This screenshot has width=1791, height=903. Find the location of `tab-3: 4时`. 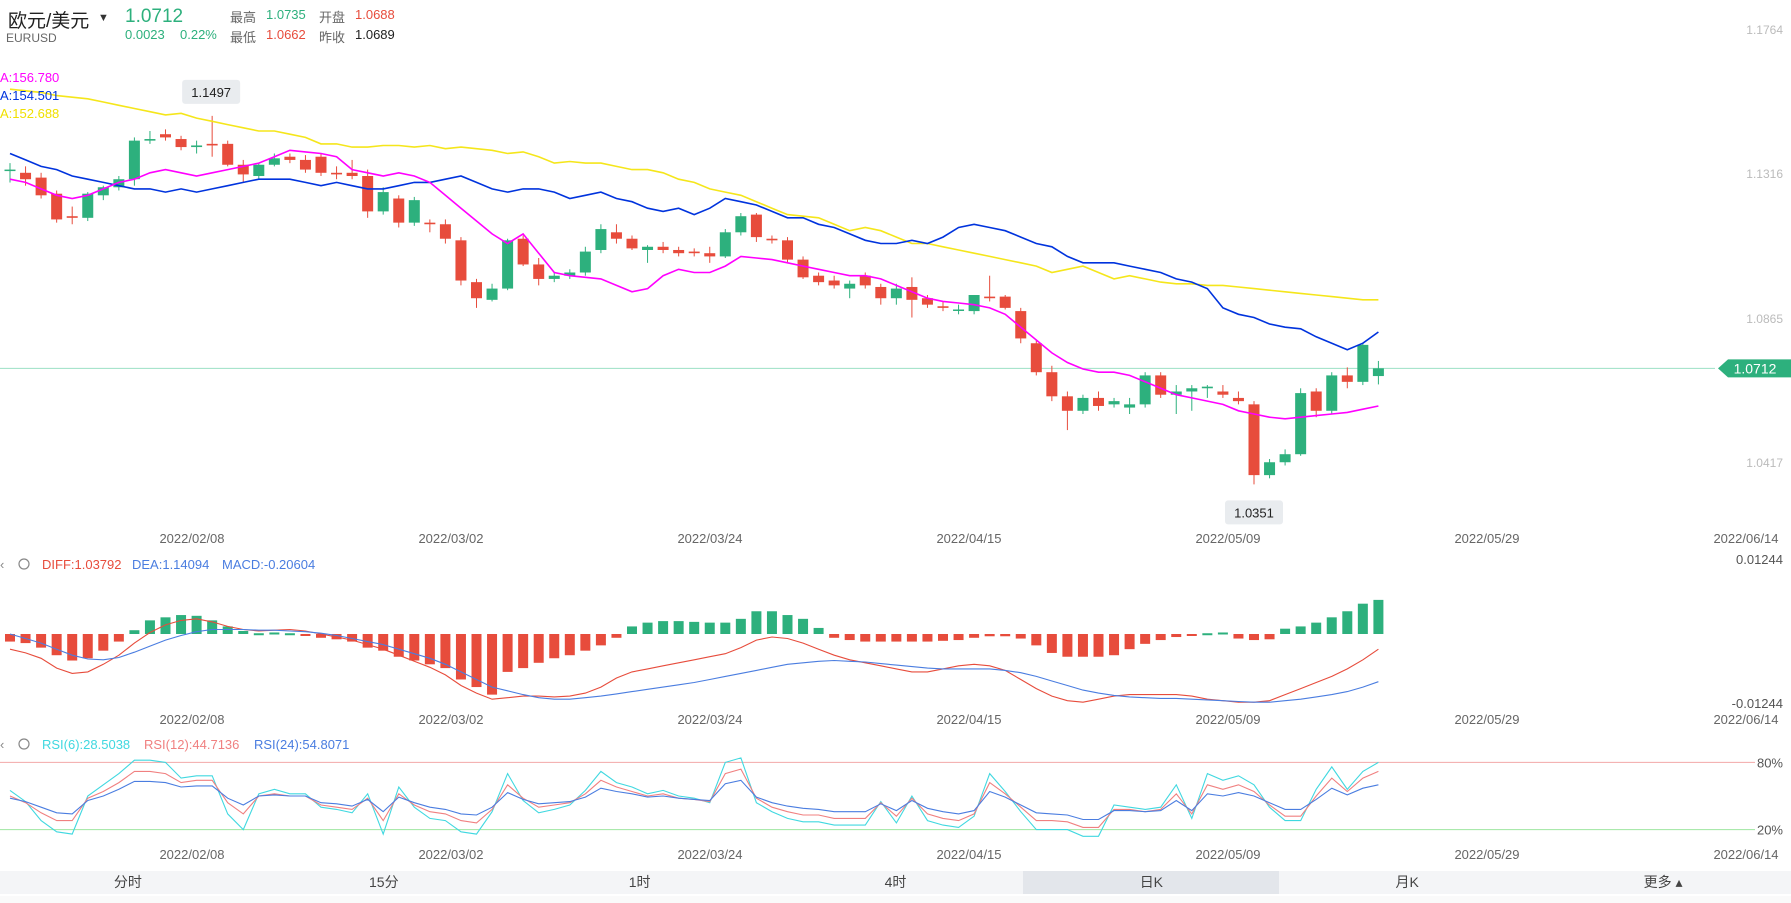

tab-3: 4时 is located at coordinates (895, 882).